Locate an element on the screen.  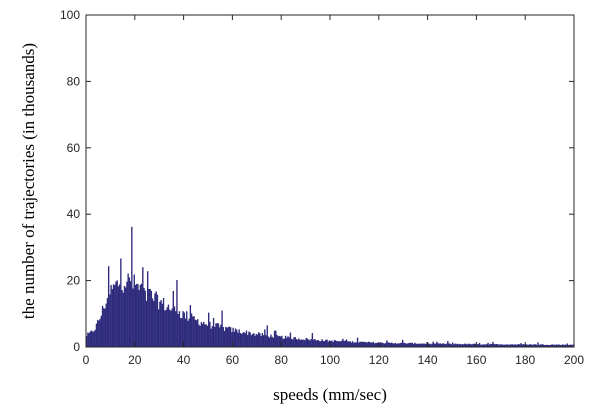
x-tick-label: 0 is located at coordinates (86, 360).